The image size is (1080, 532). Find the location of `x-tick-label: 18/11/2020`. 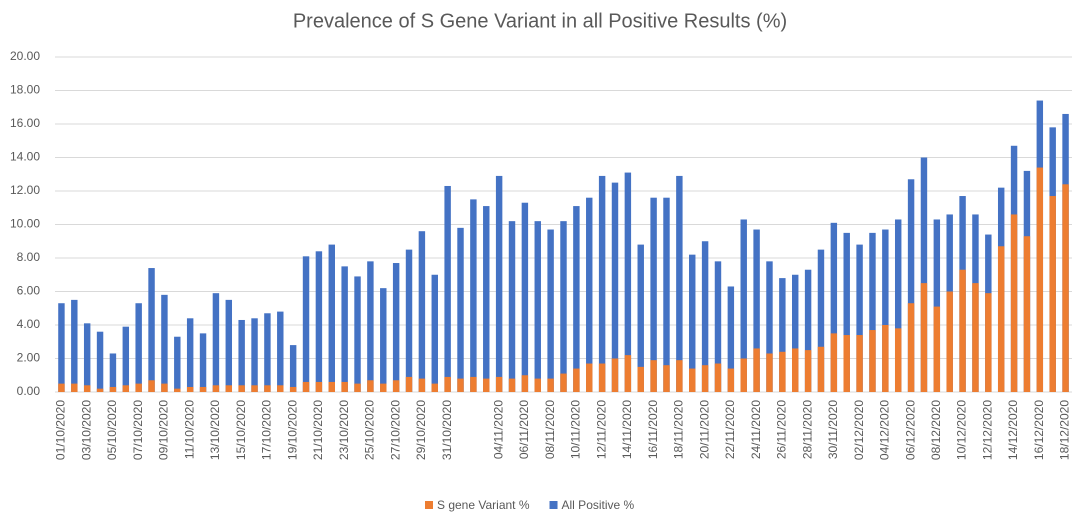

x-tick-label: 18/11/2020 is located at coordinates (679, 429).